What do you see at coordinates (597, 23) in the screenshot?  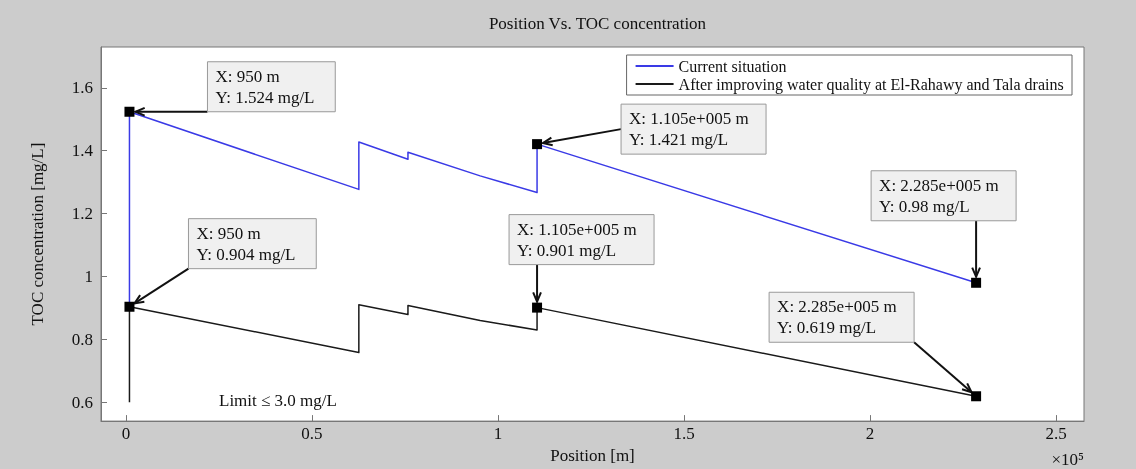 I see `chart-title: Position Vs. TOC concentration` at bounding box center [597, 23].